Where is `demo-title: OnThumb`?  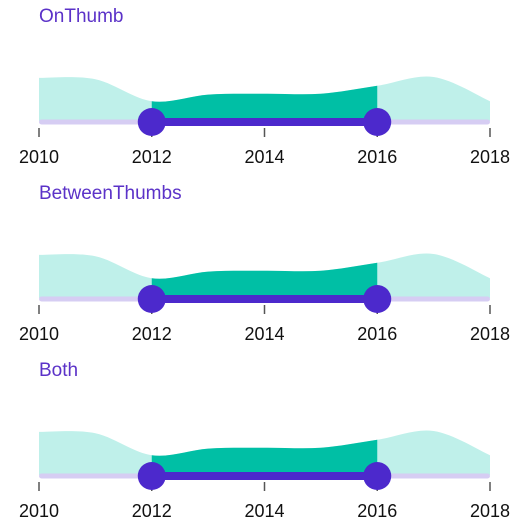 demo-title: OnThumb is located at coordinates (81, 16).